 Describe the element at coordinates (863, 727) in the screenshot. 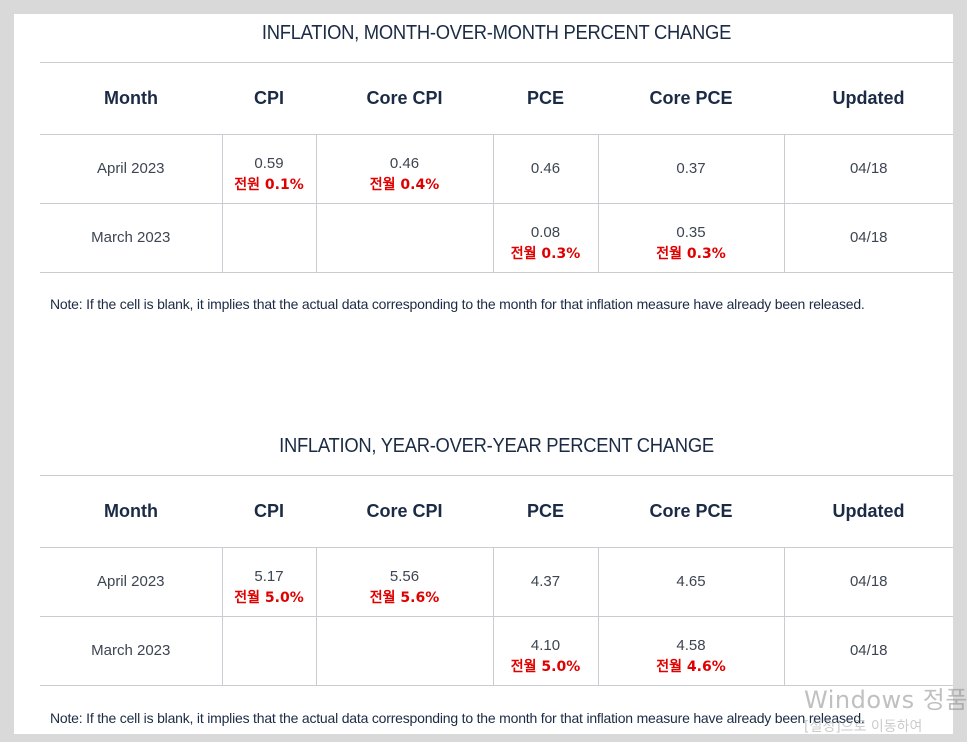

I see `windows-activation-watermark-sub: [설정]으로 이동하여` at that location.